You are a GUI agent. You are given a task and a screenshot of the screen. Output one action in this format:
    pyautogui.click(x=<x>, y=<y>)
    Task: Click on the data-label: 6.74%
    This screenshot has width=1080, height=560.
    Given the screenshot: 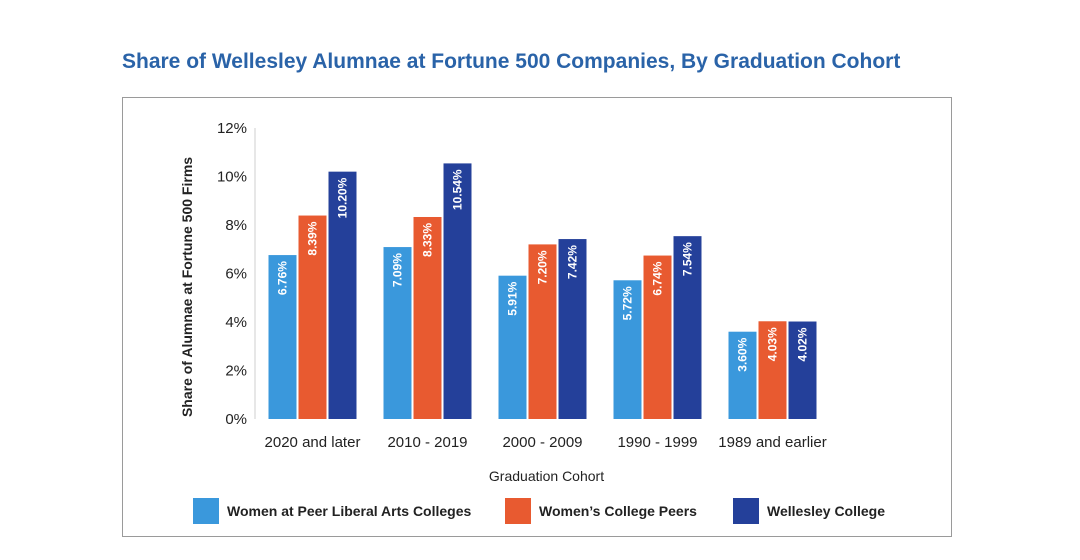 What is the action you would take?
    pyautogui.click(x=658, y=278)
    